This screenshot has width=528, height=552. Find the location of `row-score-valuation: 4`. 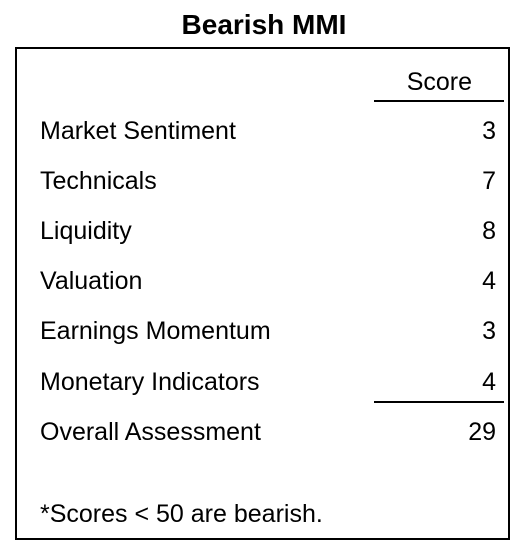

row-score-valuation: 4 is located at coordinates (489, 281).